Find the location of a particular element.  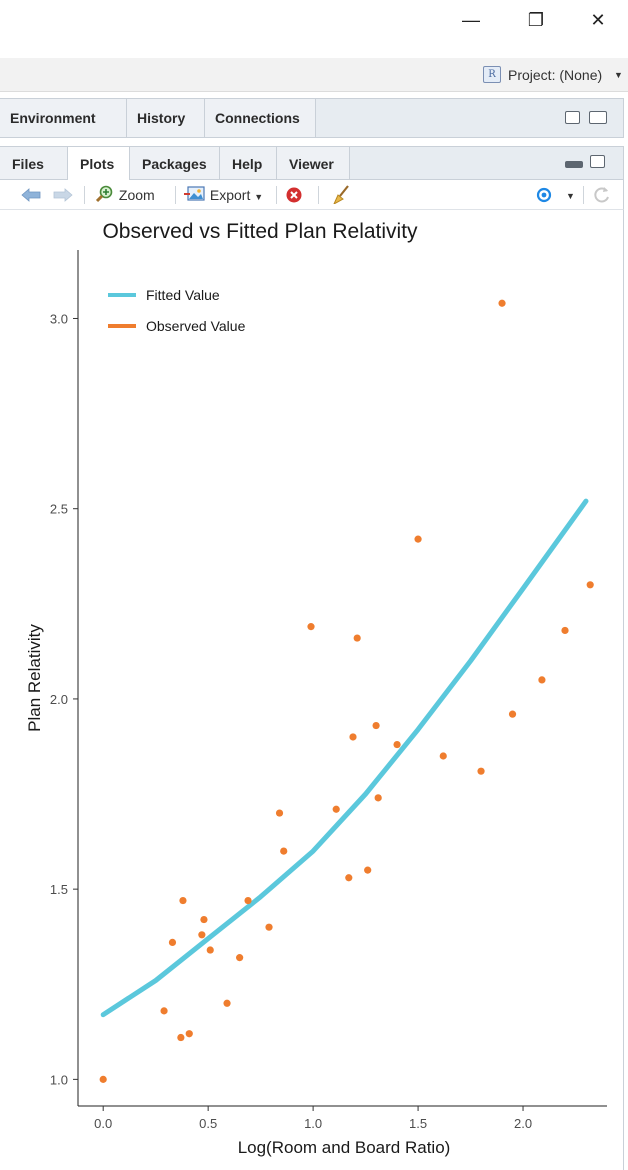

delete-plot-icon is located at coordinates (294, 196).